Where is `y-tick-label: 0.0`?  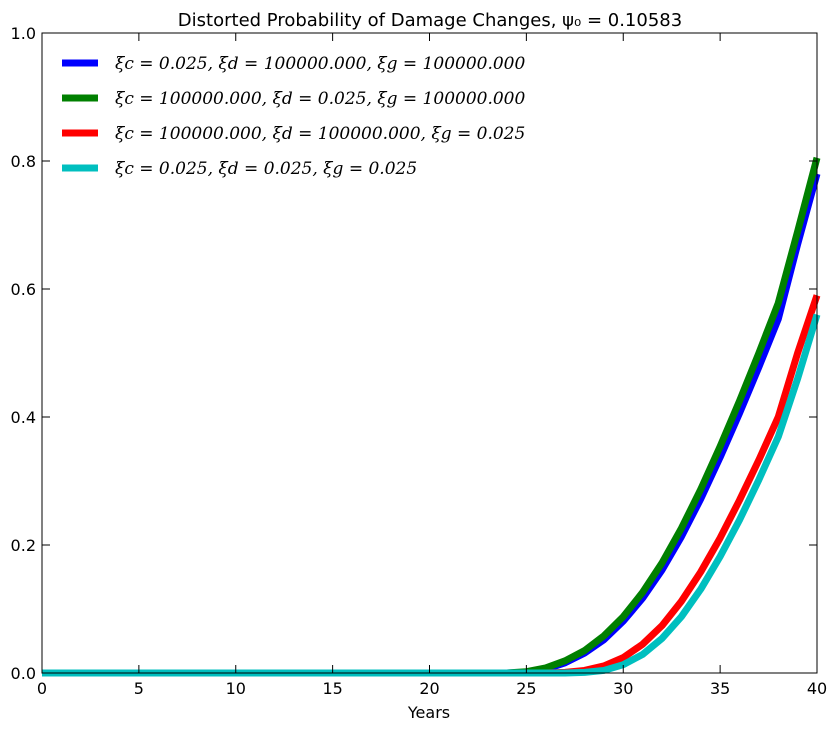
y-tick-label: 0.0 is located at coordinates (23, 673).